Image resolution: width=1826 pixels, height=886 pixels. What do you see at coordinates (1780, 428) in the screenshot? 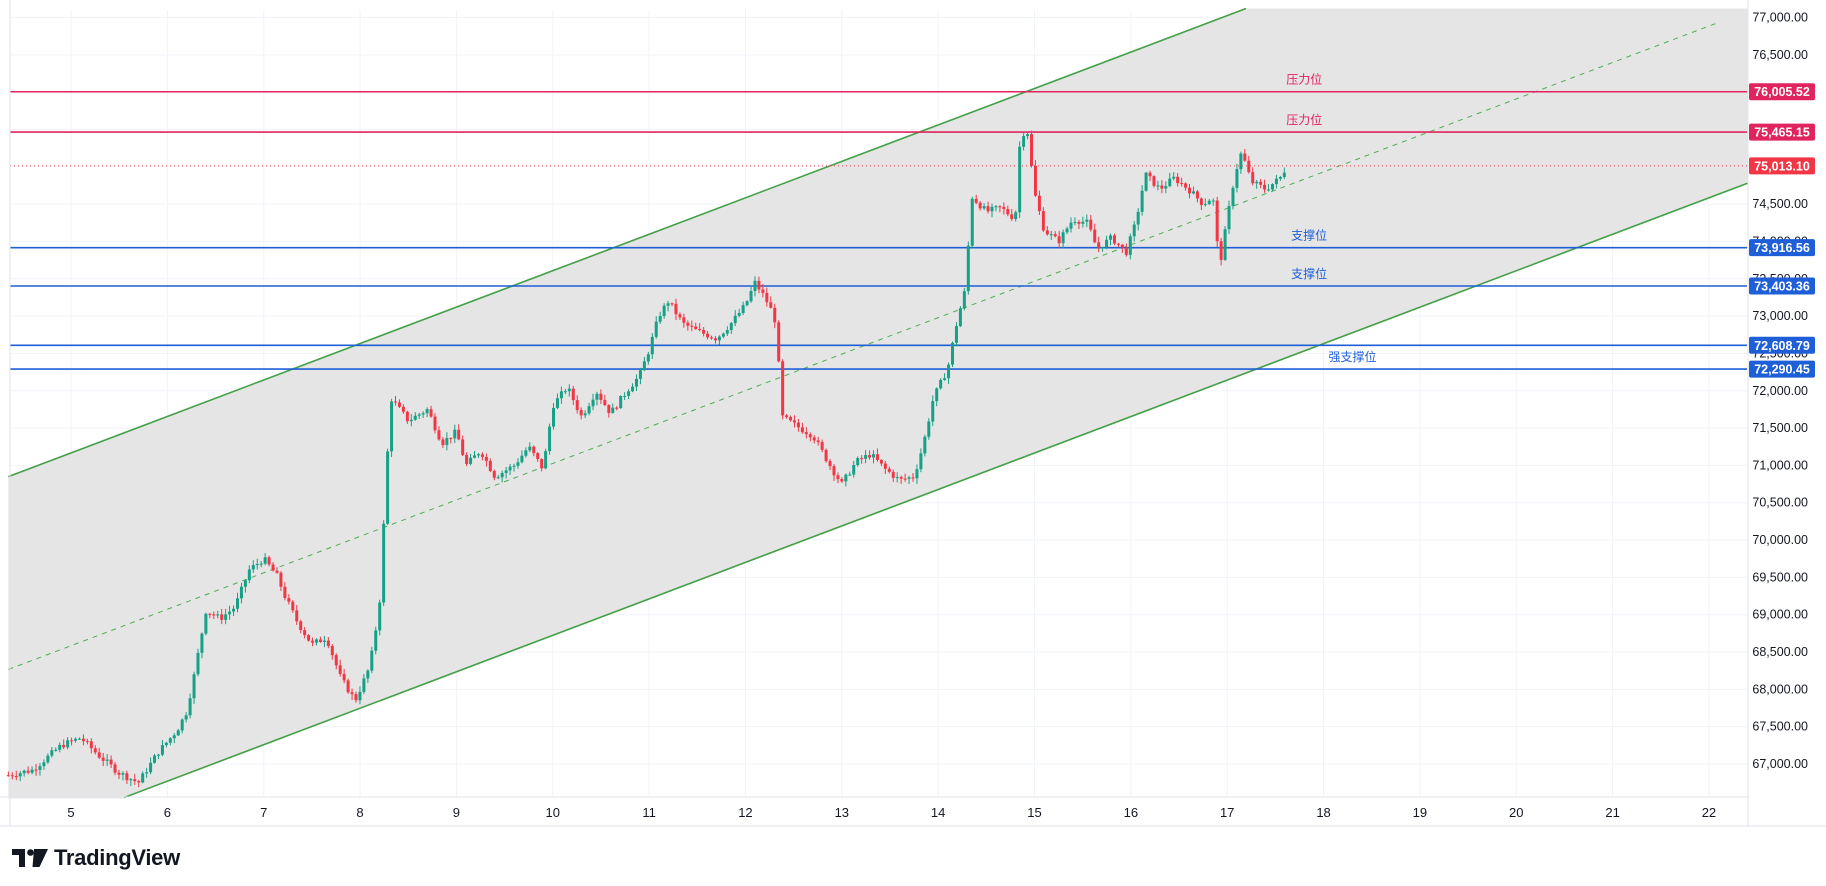
I see `price-tick-label: 71,500.00` at bounding box center [1780, 428].